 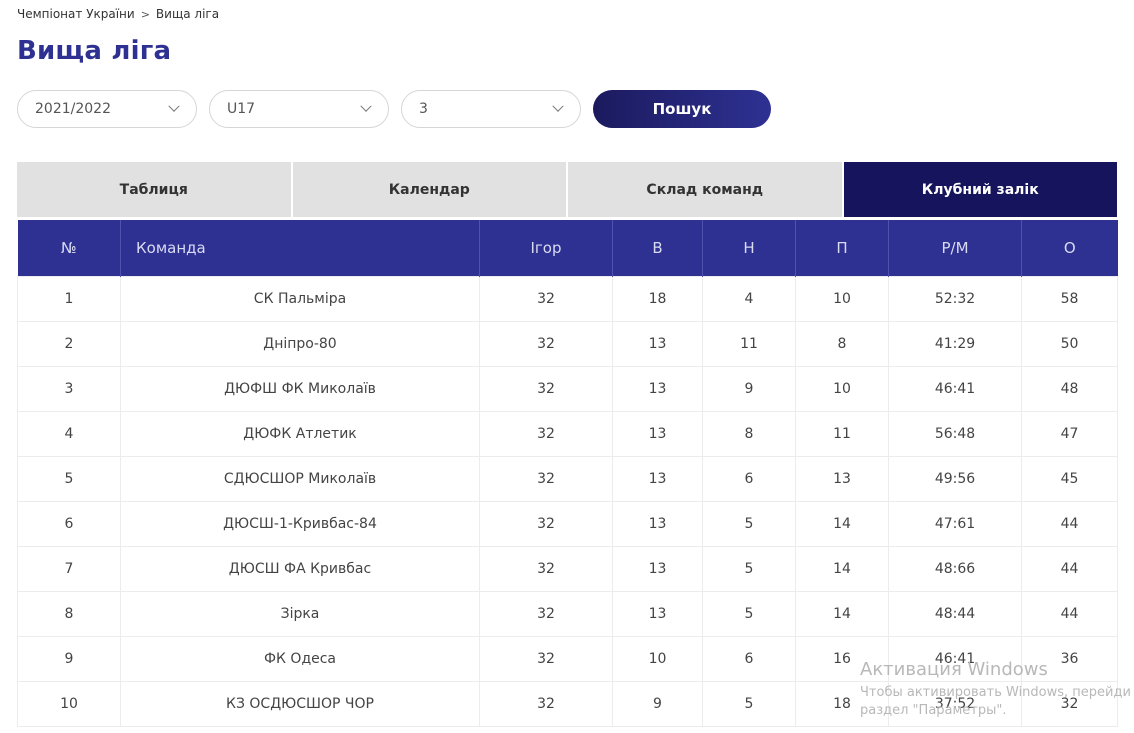 I want to click on cell-losses: 8, so click(x=842, y=343).